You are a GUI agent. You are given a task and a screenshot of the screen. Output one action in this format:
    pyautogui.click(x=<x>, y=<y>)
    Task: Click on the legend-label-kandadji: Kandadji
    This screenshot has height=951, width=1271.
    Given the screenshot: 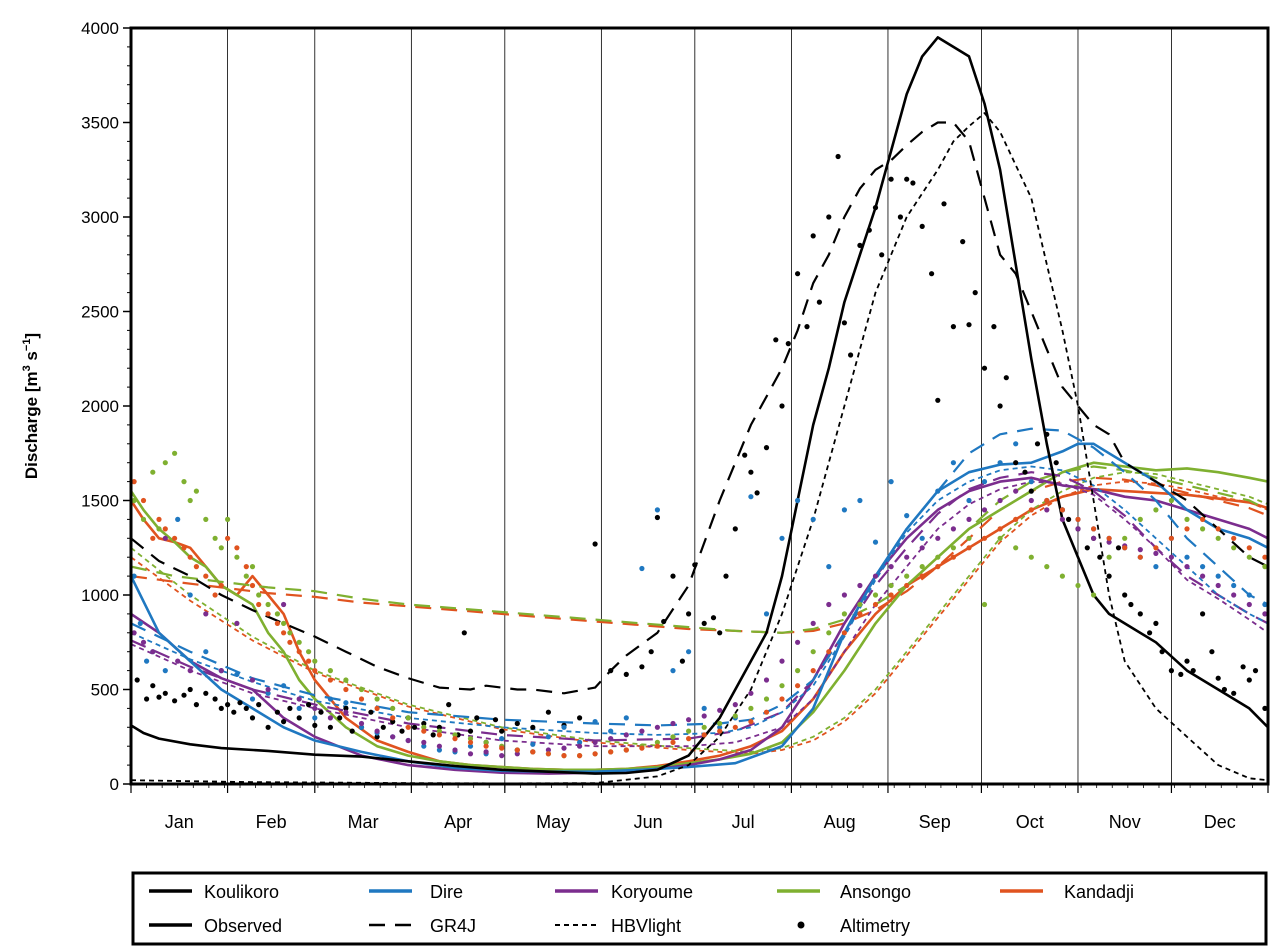 What is the action you would take?
    pyautogui.click(x=1099, y=892)
    